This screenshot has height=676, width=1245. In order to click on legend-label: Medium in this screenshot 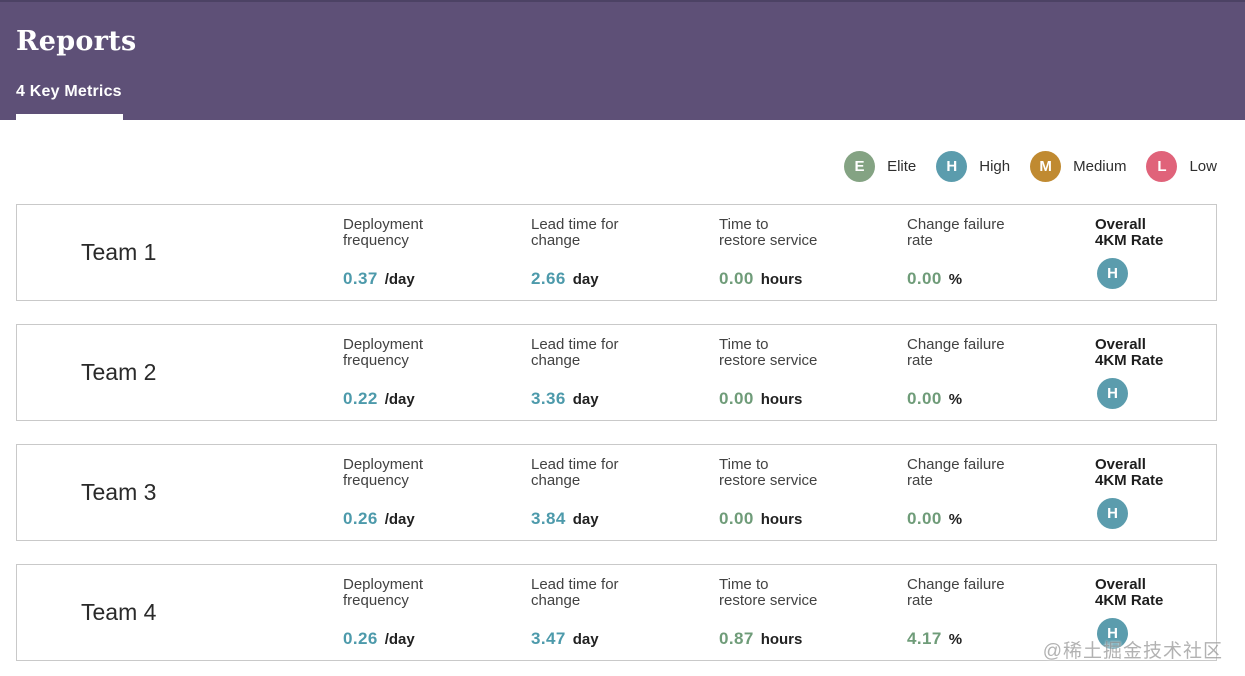, I will do `click(1100, 166)`.